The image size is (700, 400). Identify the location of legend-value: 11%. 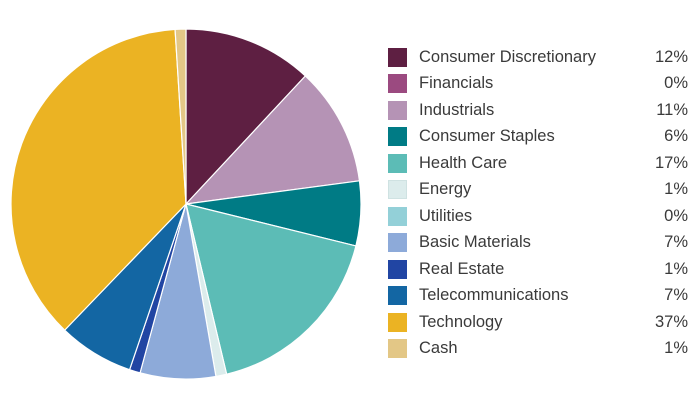
(672, 109).